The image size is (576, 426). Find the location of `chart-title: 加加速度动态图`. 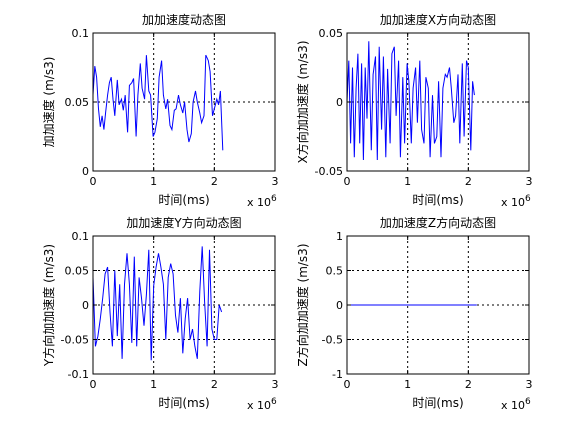

chart-title: 加加速度动态图 is located at coordinates (184, 19).